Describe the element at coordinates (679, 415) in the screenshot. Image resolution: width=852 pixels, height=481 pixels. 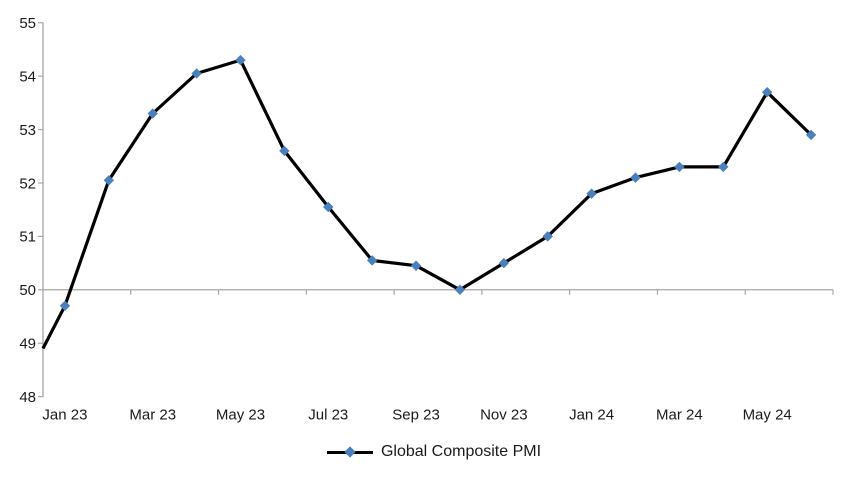
I see `x-axis-label: Mar 24` at that location.